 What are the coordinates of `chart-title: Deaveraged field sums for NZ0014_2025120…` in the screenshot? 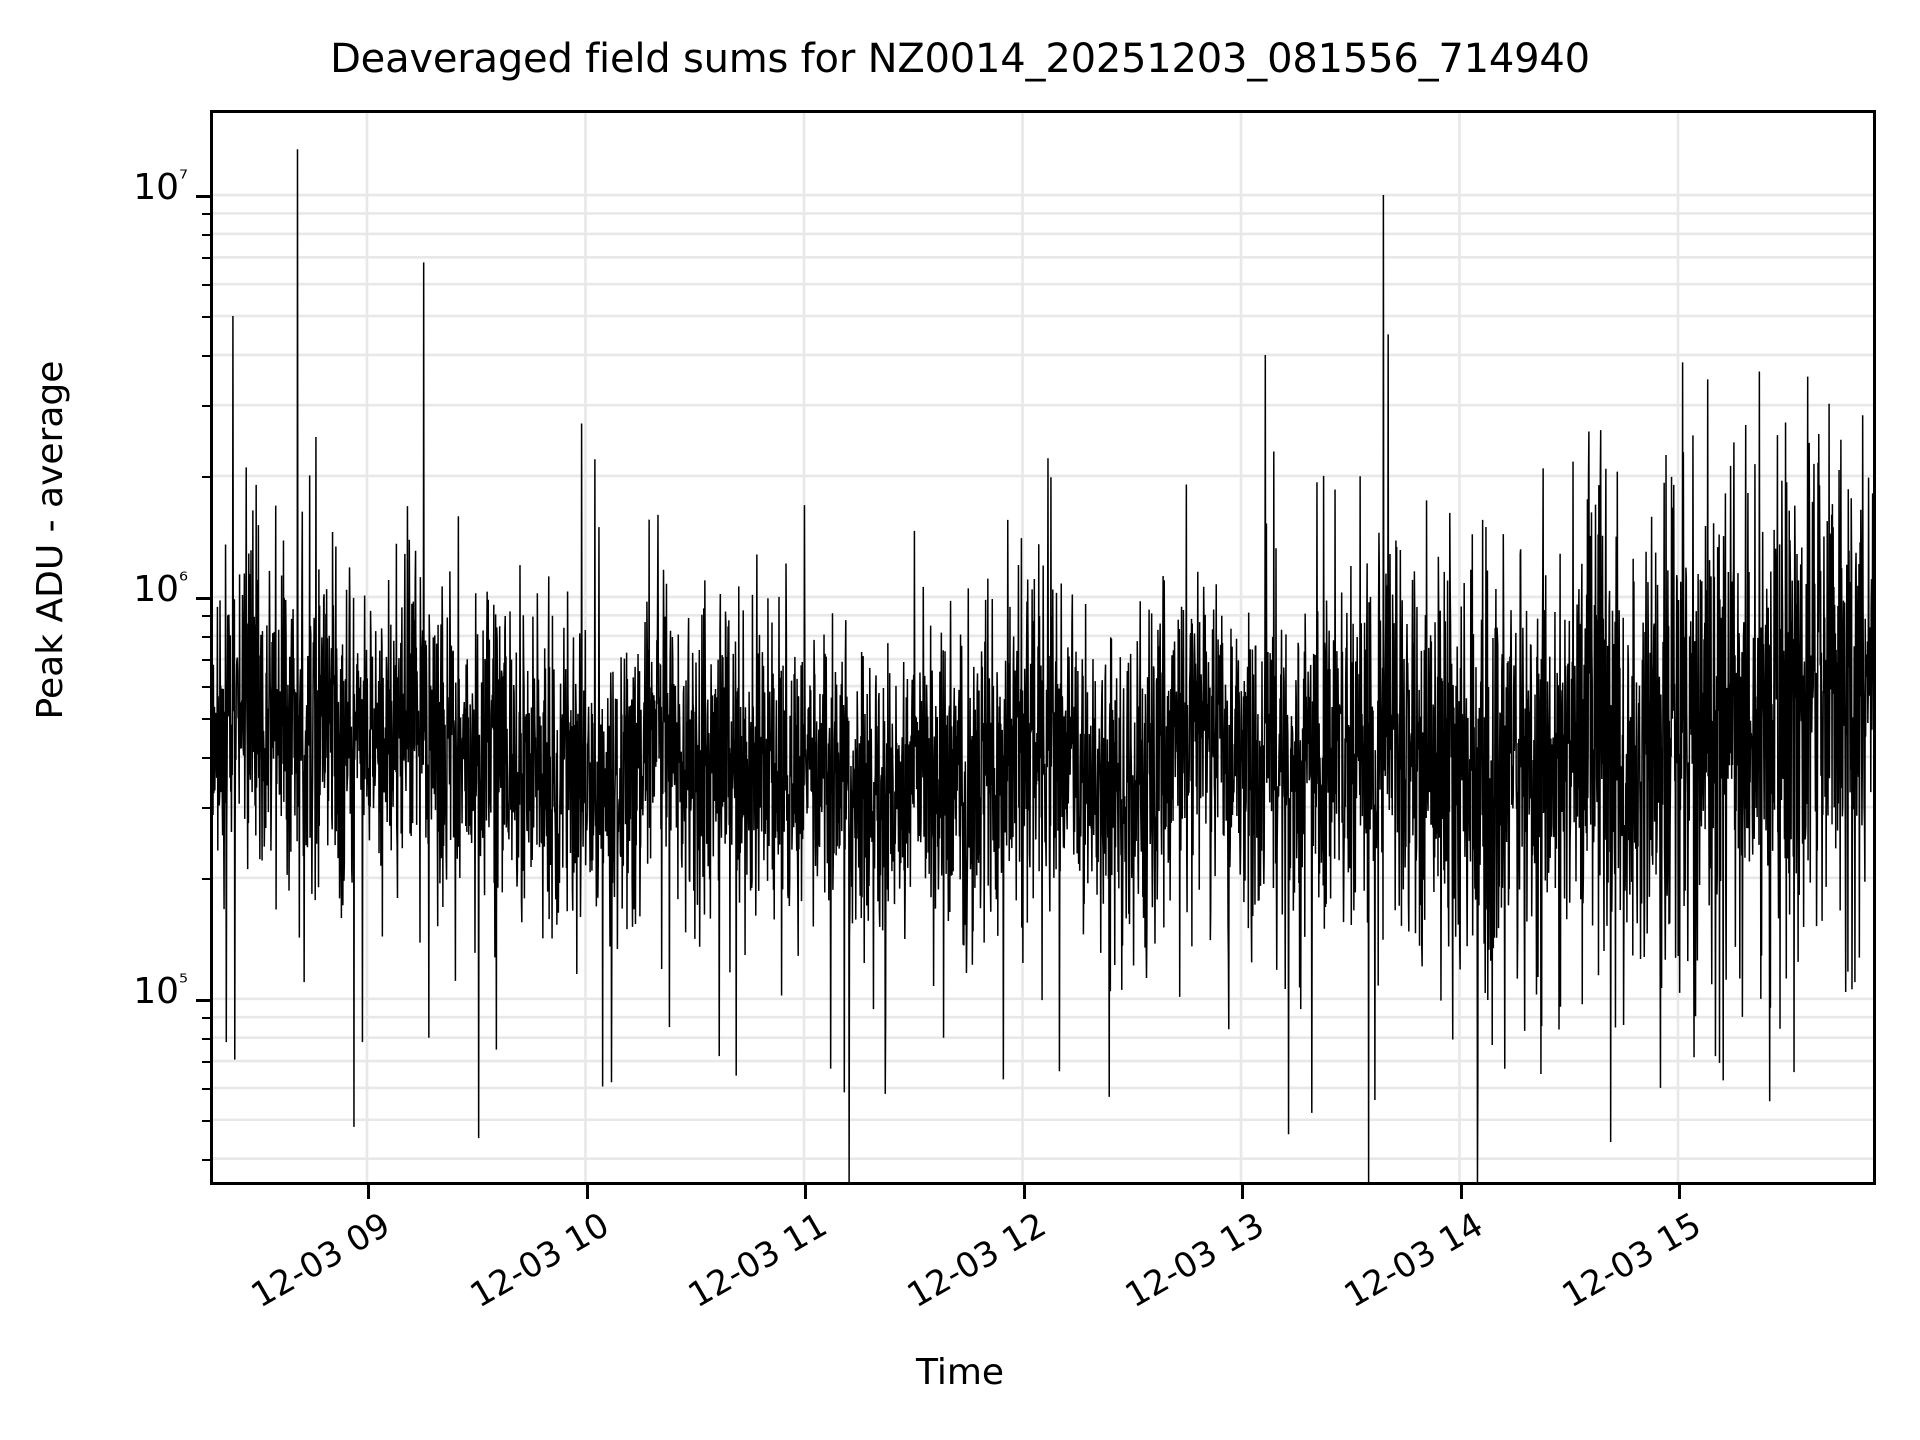 It's located at (960, 59).